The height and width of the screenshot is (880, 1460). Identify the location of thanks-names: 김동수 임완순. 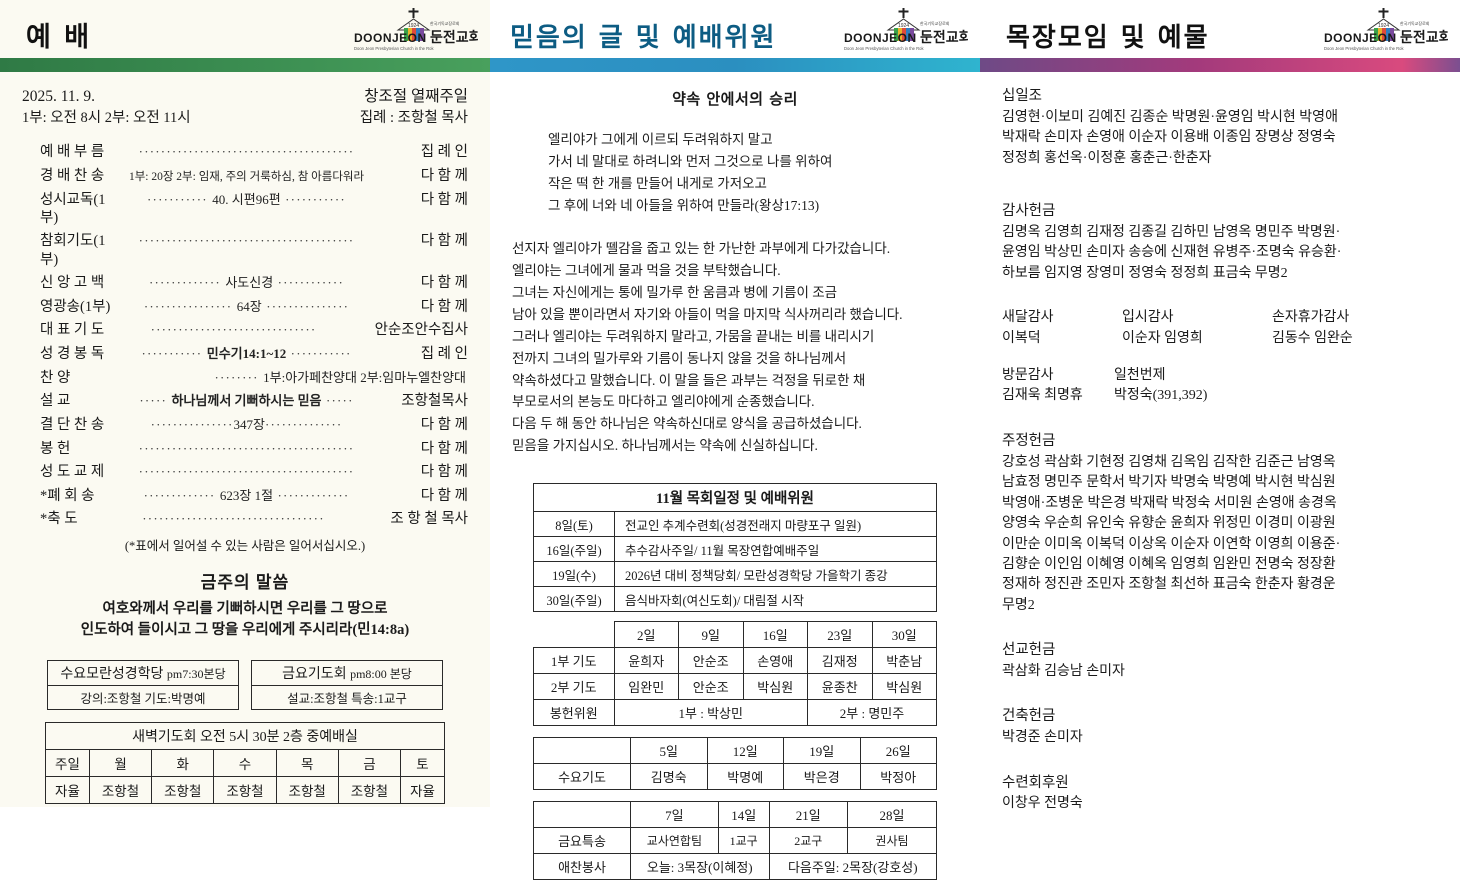
(1312, 338).